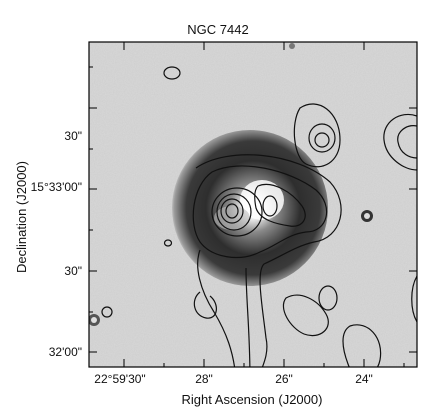 This screenshot has width=436, height=417. I want to click on y-tick-label: 32'00", so click(65, 352).